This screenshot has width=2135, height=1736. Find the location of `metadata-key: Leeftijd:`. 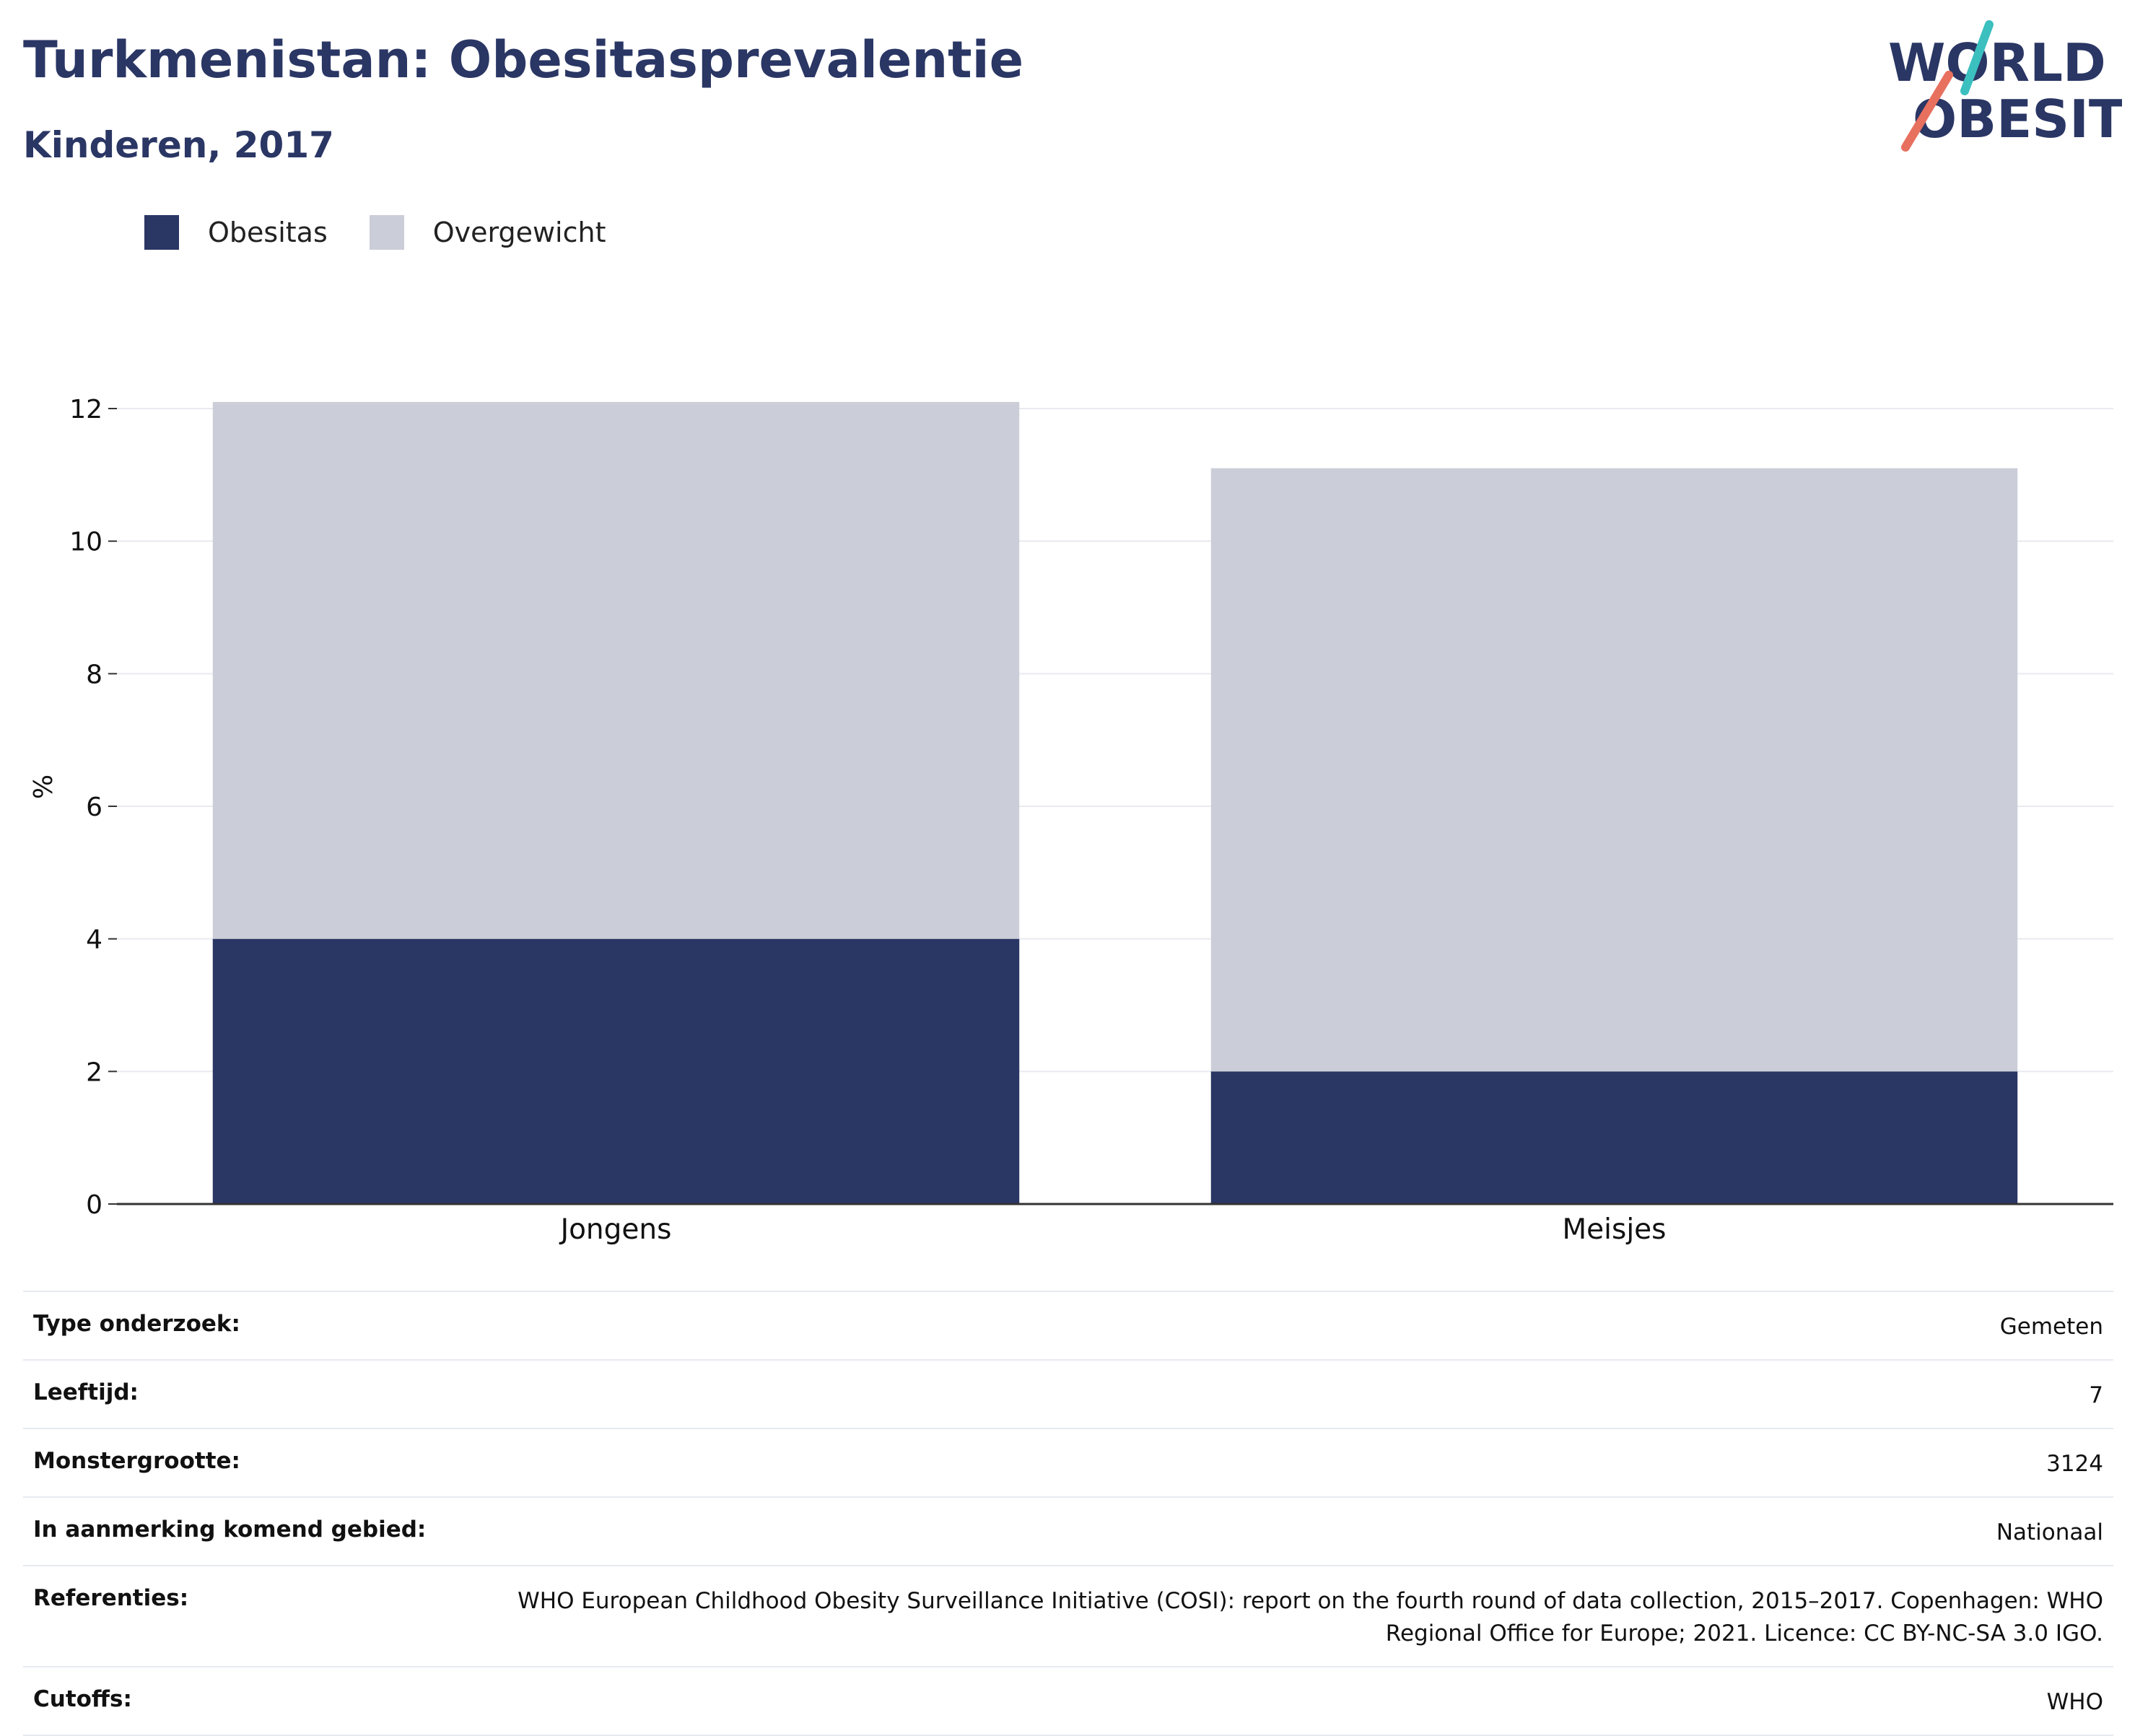

metadata-key: Leeftijd: is located at coordinates (86, 1392).